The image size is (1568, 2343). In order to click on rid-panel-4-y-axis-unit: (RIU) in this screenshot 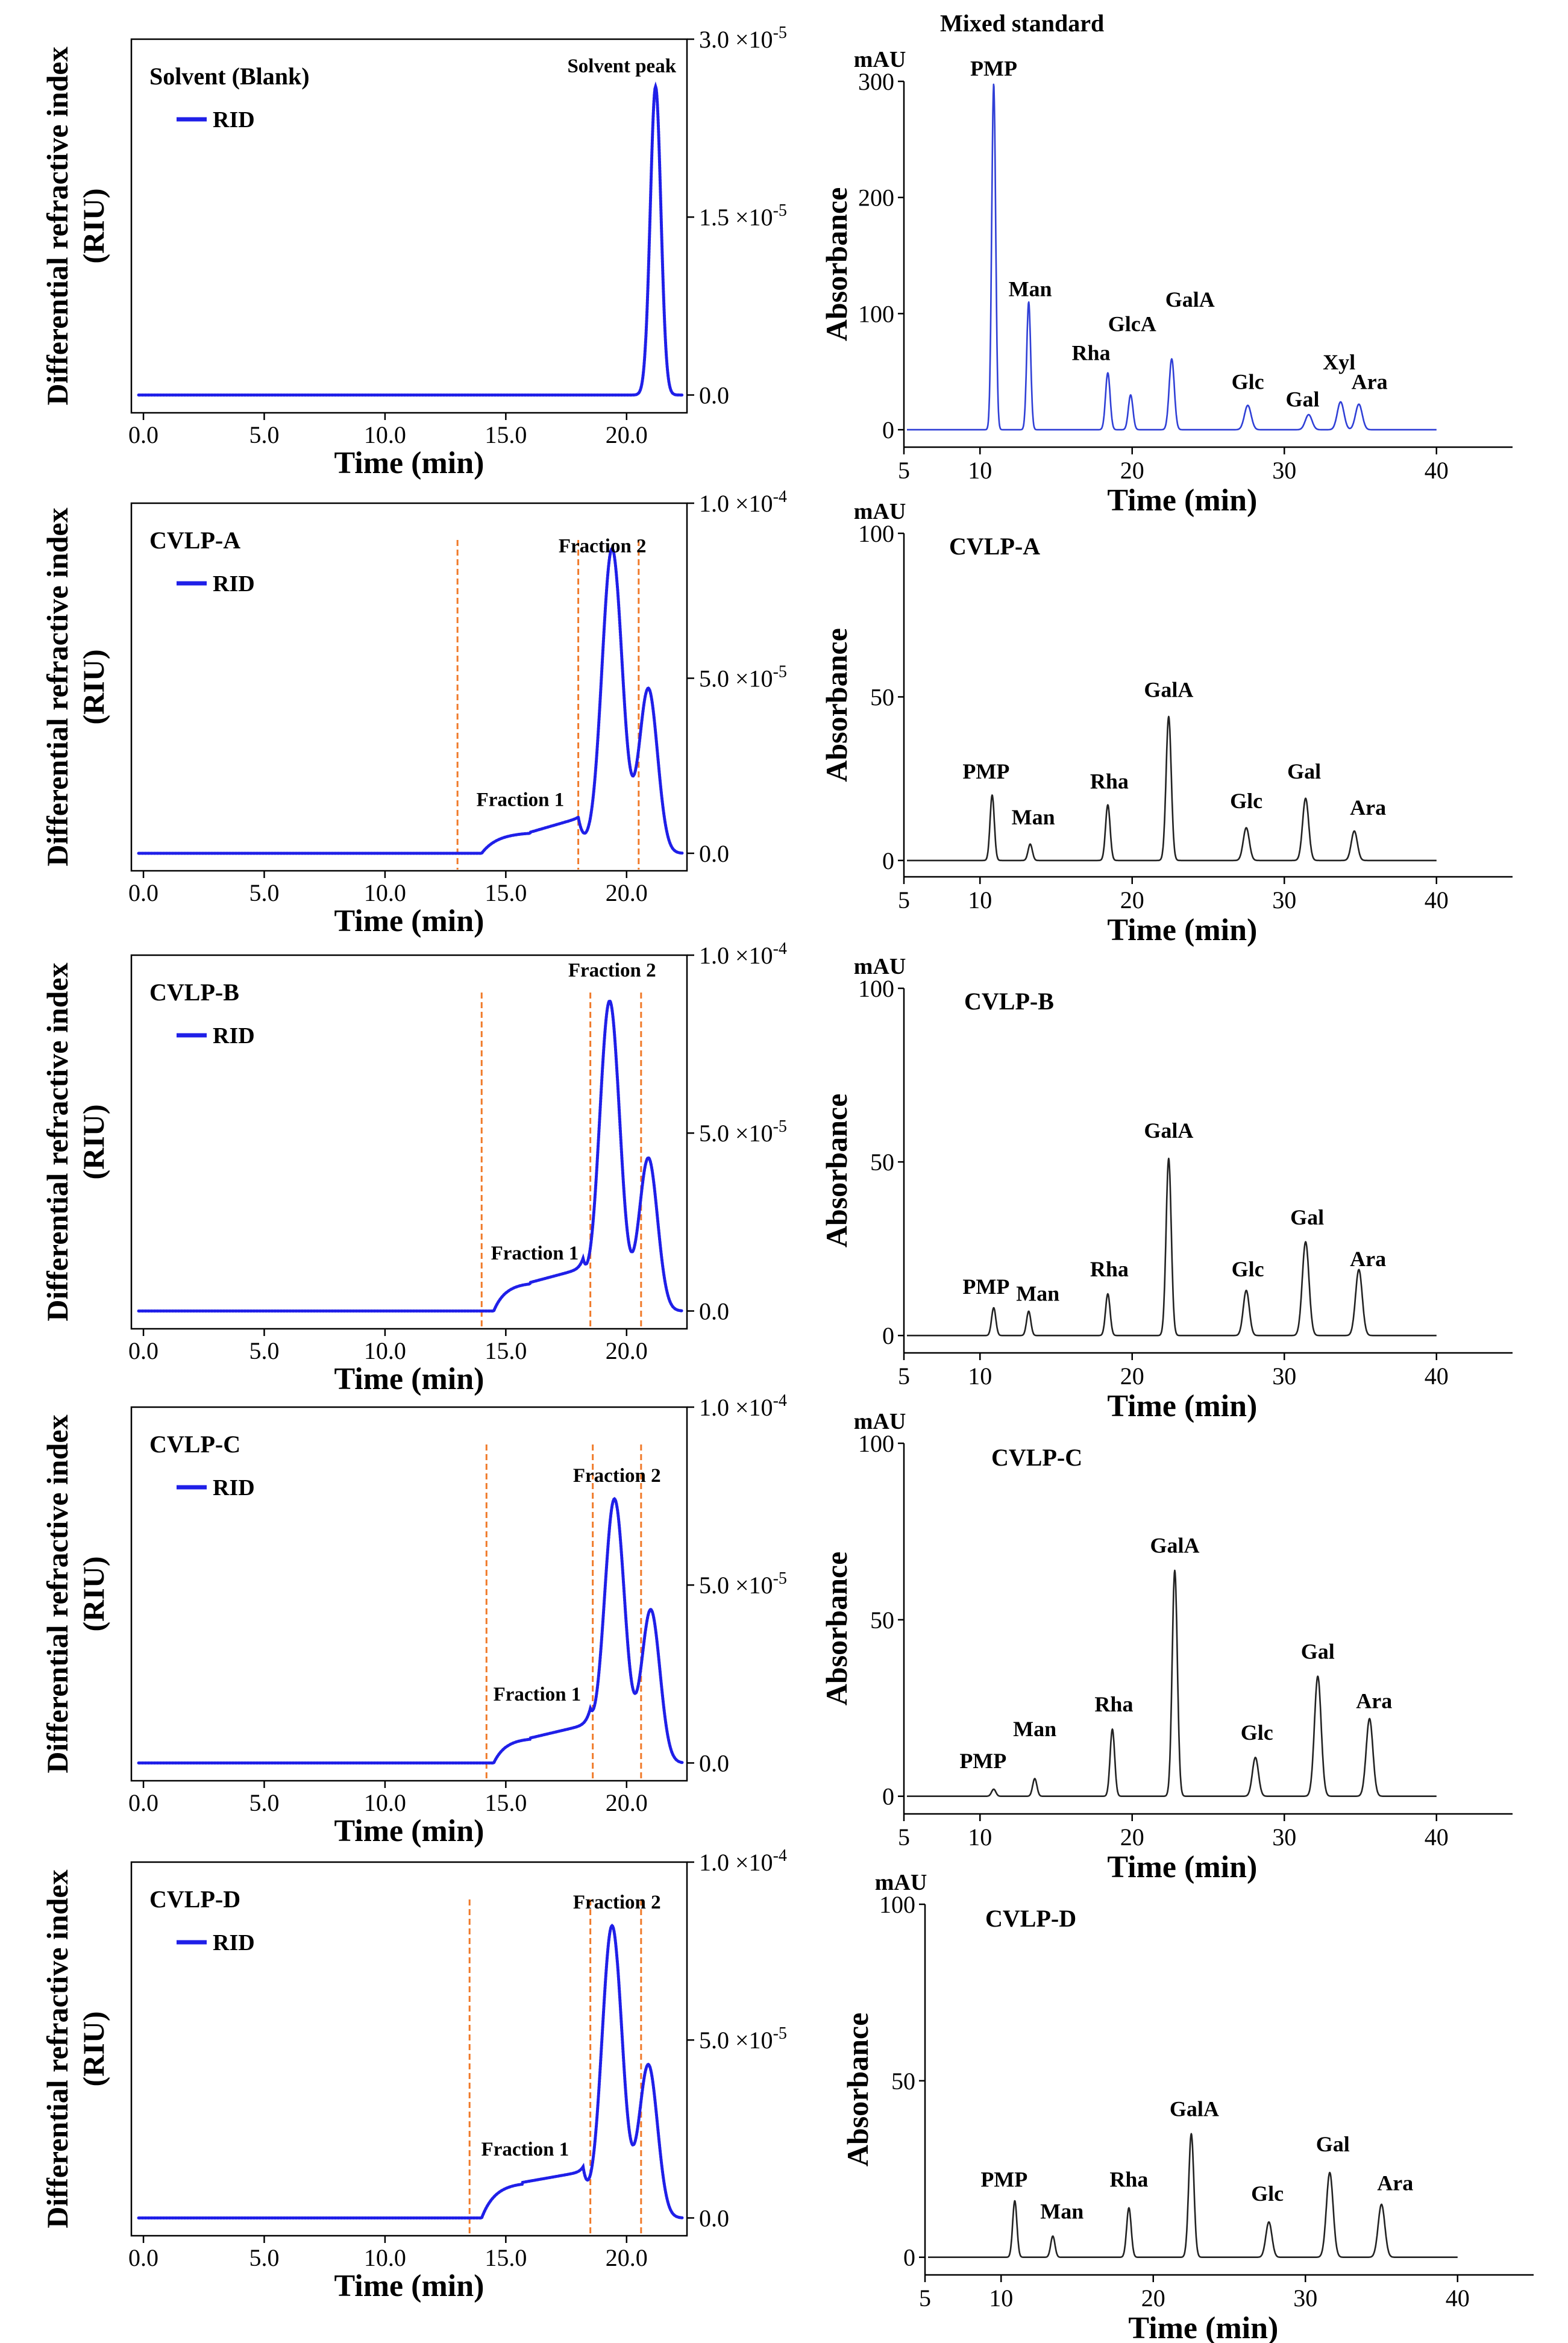, I will do `click(93, 1594)`.